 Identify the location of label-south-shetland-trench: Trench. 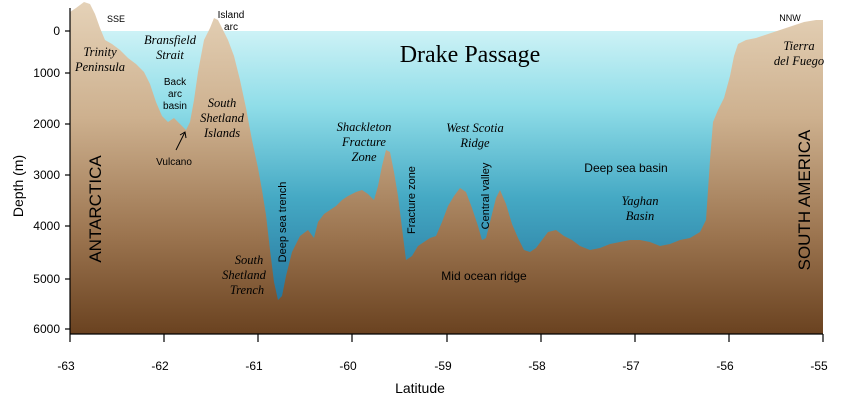
(247, 290).